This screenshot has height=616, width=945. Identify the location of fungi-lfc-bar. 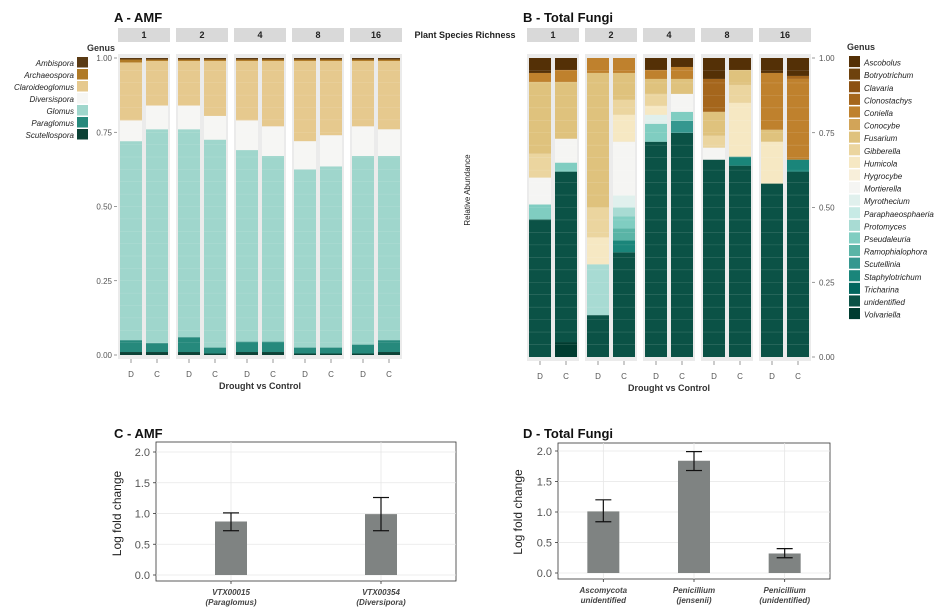
(694, 516).